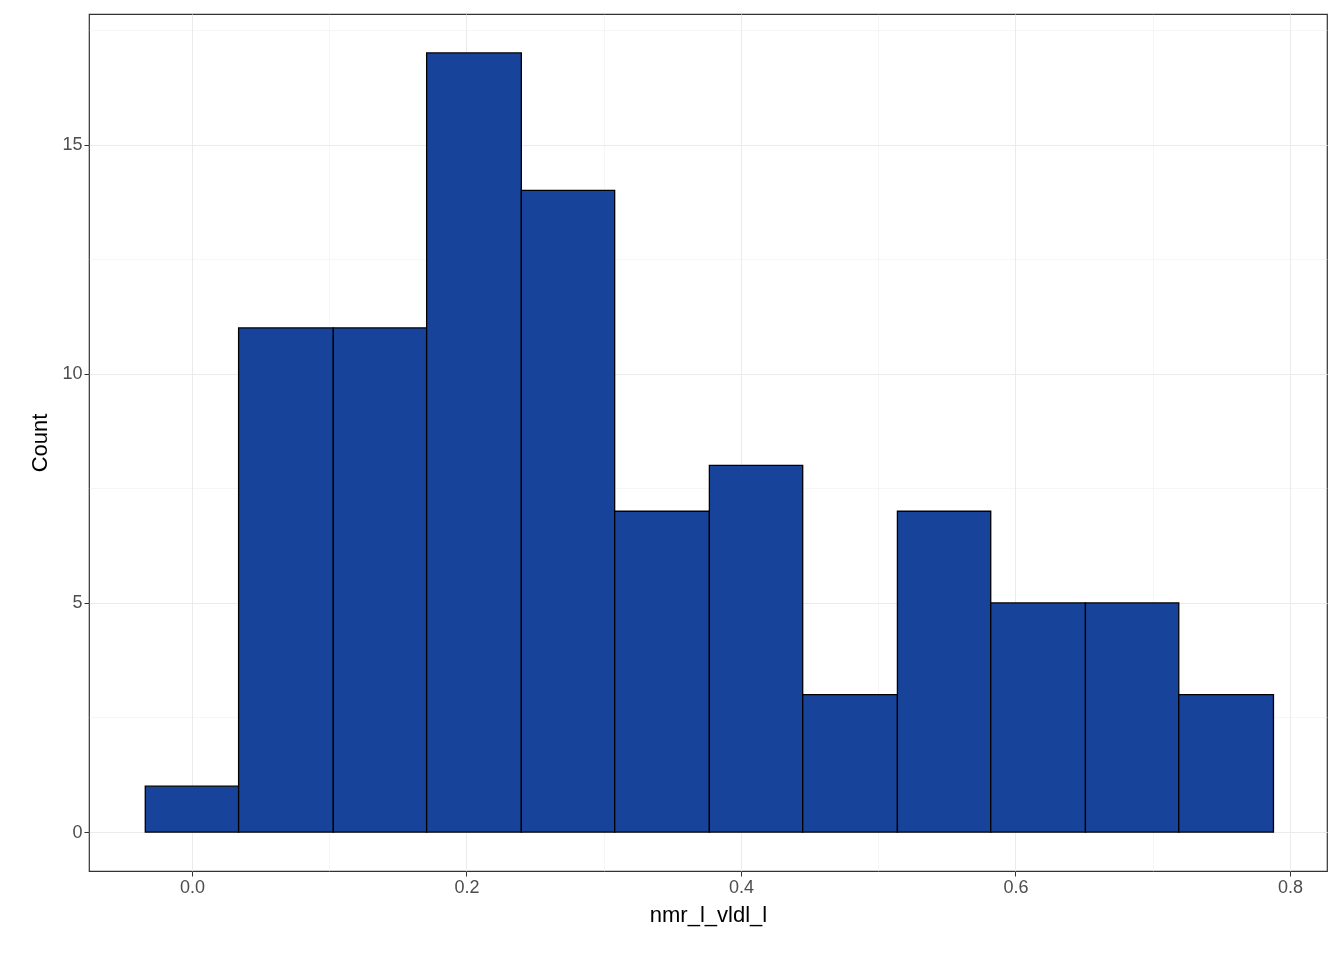 This screenshot has width=1344, height=960. I want to click on x-tick-label: 0.8, so click(1290, 886).